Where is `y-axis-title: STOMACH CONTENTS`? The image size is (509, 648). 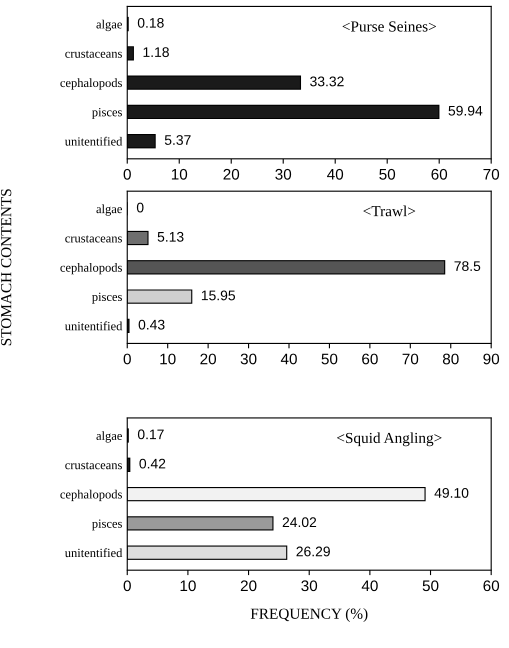 y-axis-title: STOMACH CONTENTS is located at coordinates (6, 267).